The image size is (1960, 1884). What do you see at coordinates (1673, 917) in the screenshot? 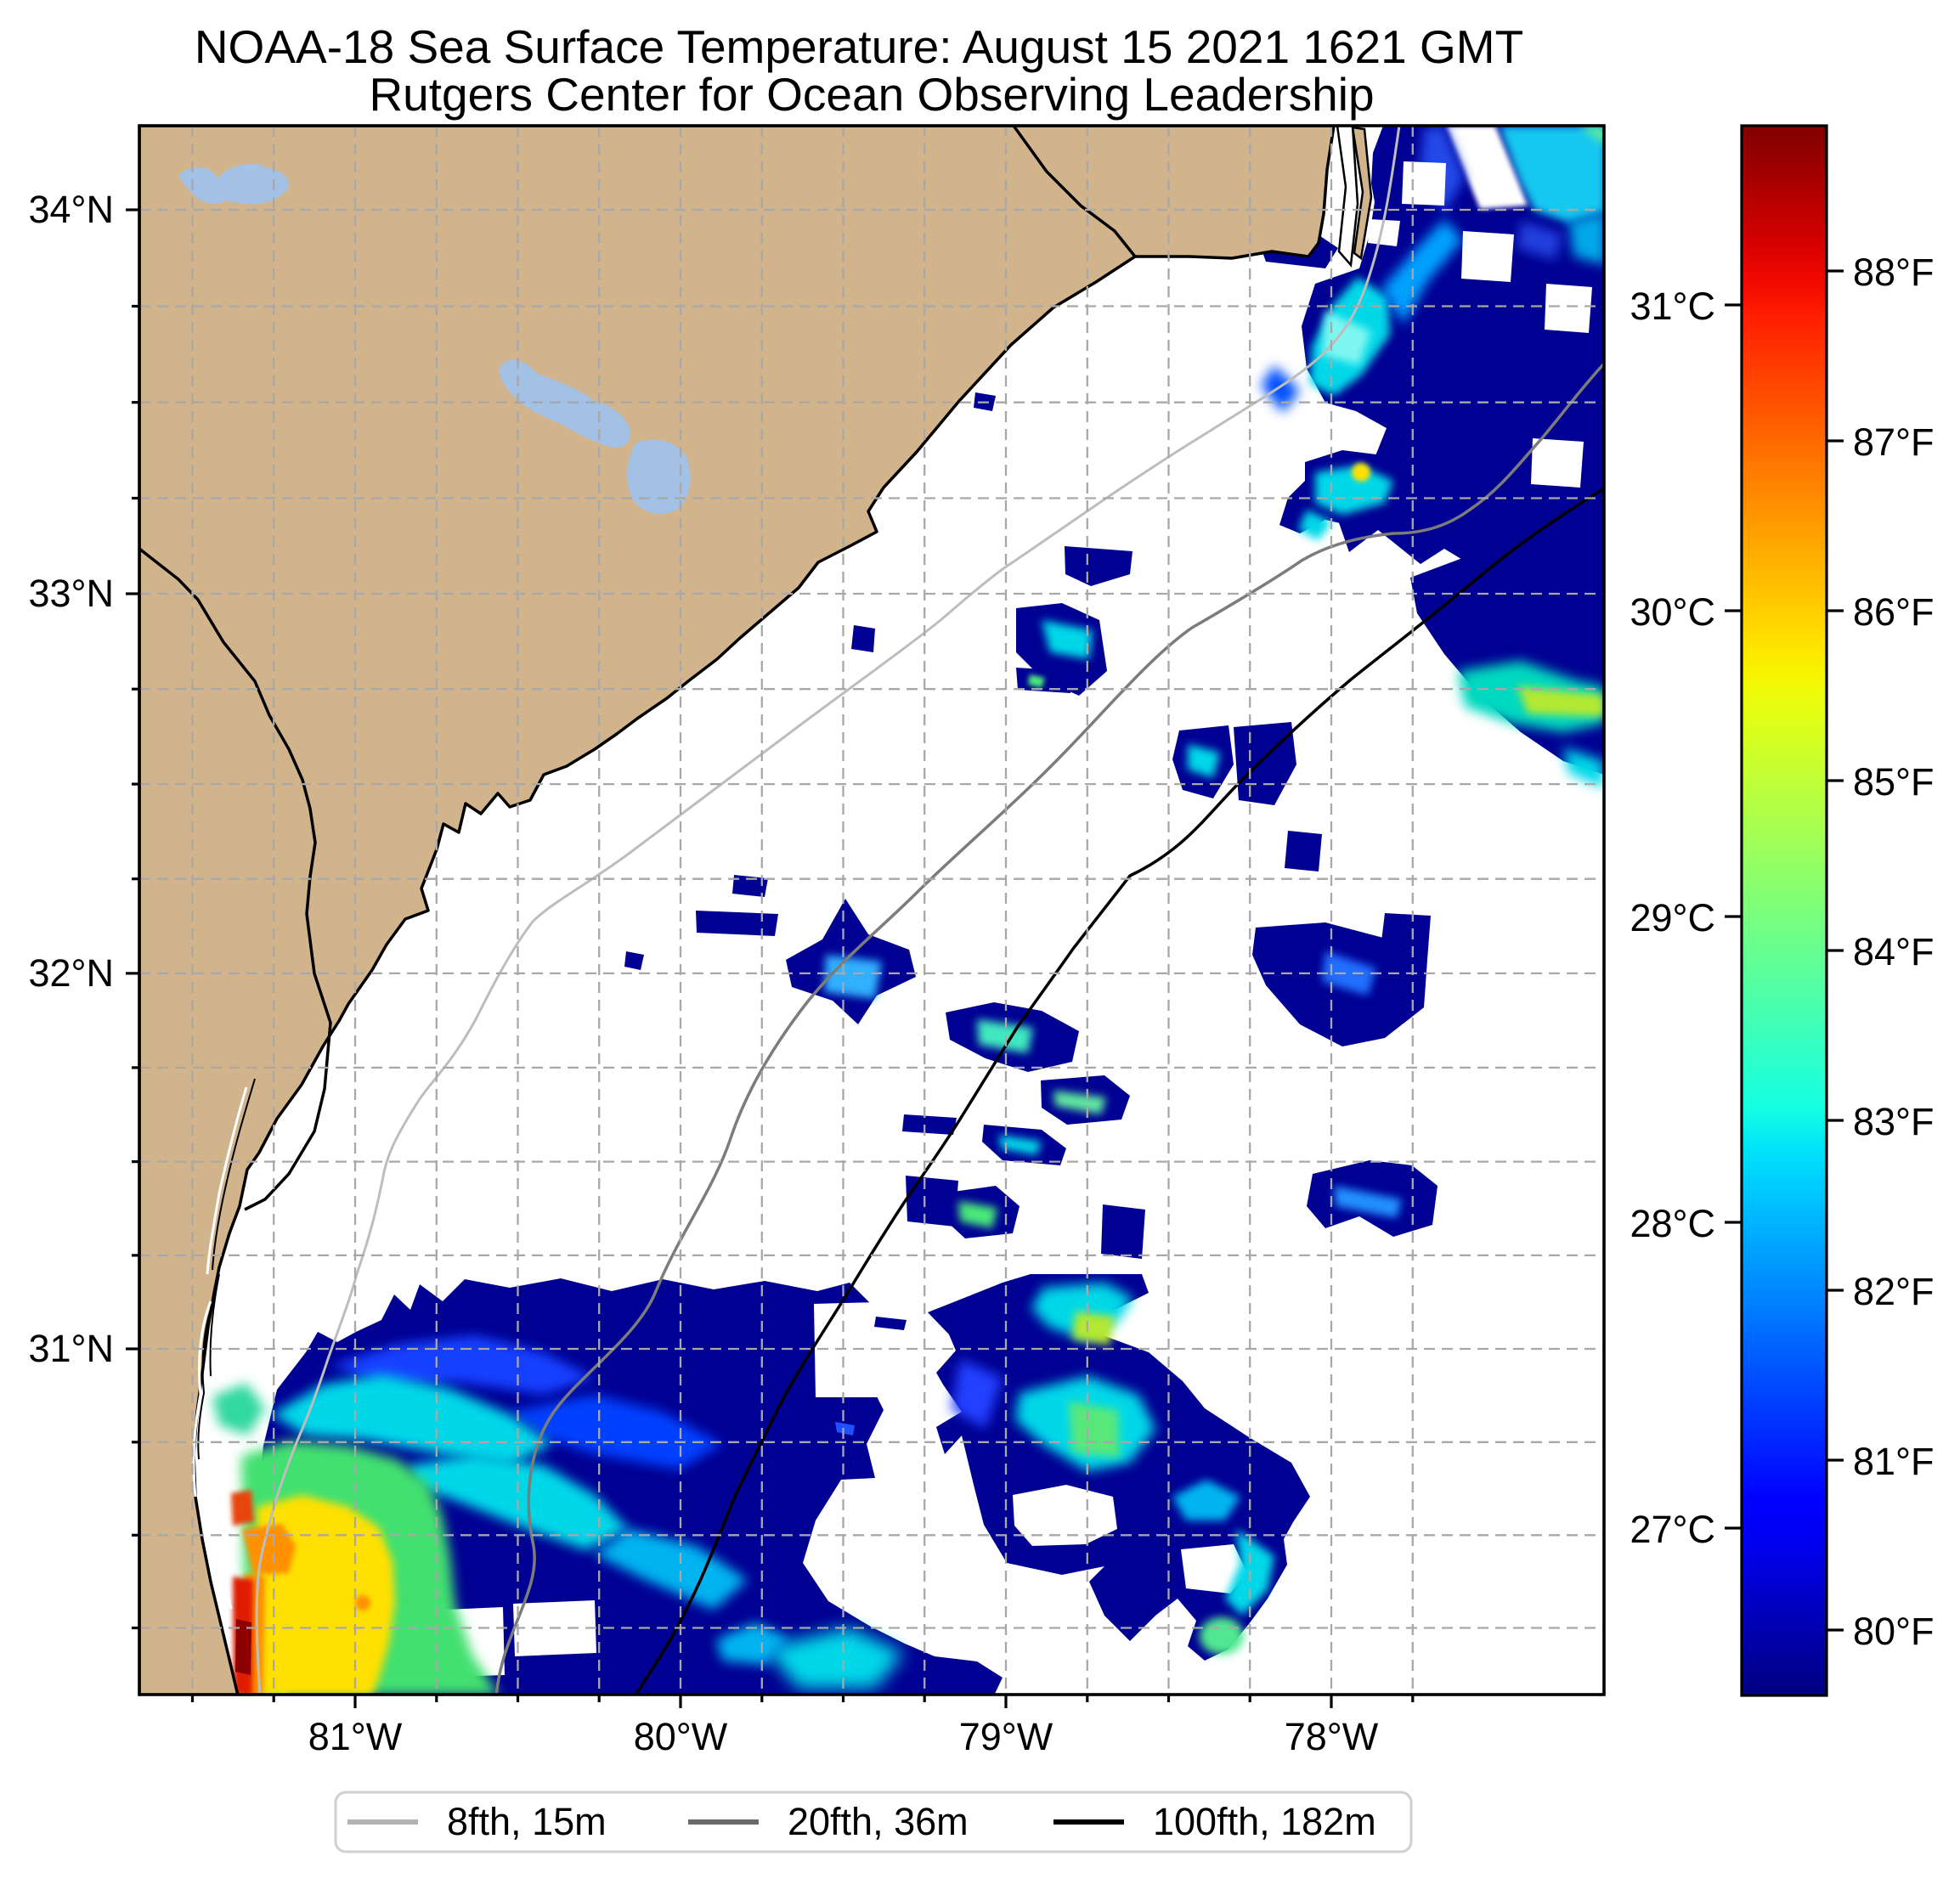
I see `svg-text: 29°C` at bounding box center [1673, 917].